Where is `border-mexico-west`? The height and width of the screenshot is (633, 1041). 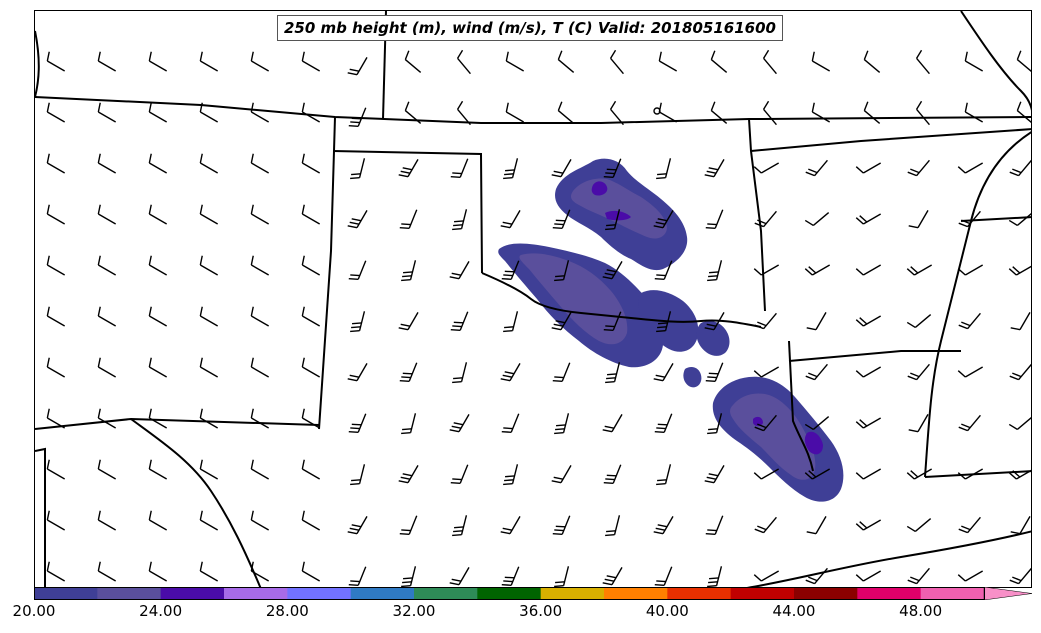 border-mexico-west is located at coordinates (37, 64).